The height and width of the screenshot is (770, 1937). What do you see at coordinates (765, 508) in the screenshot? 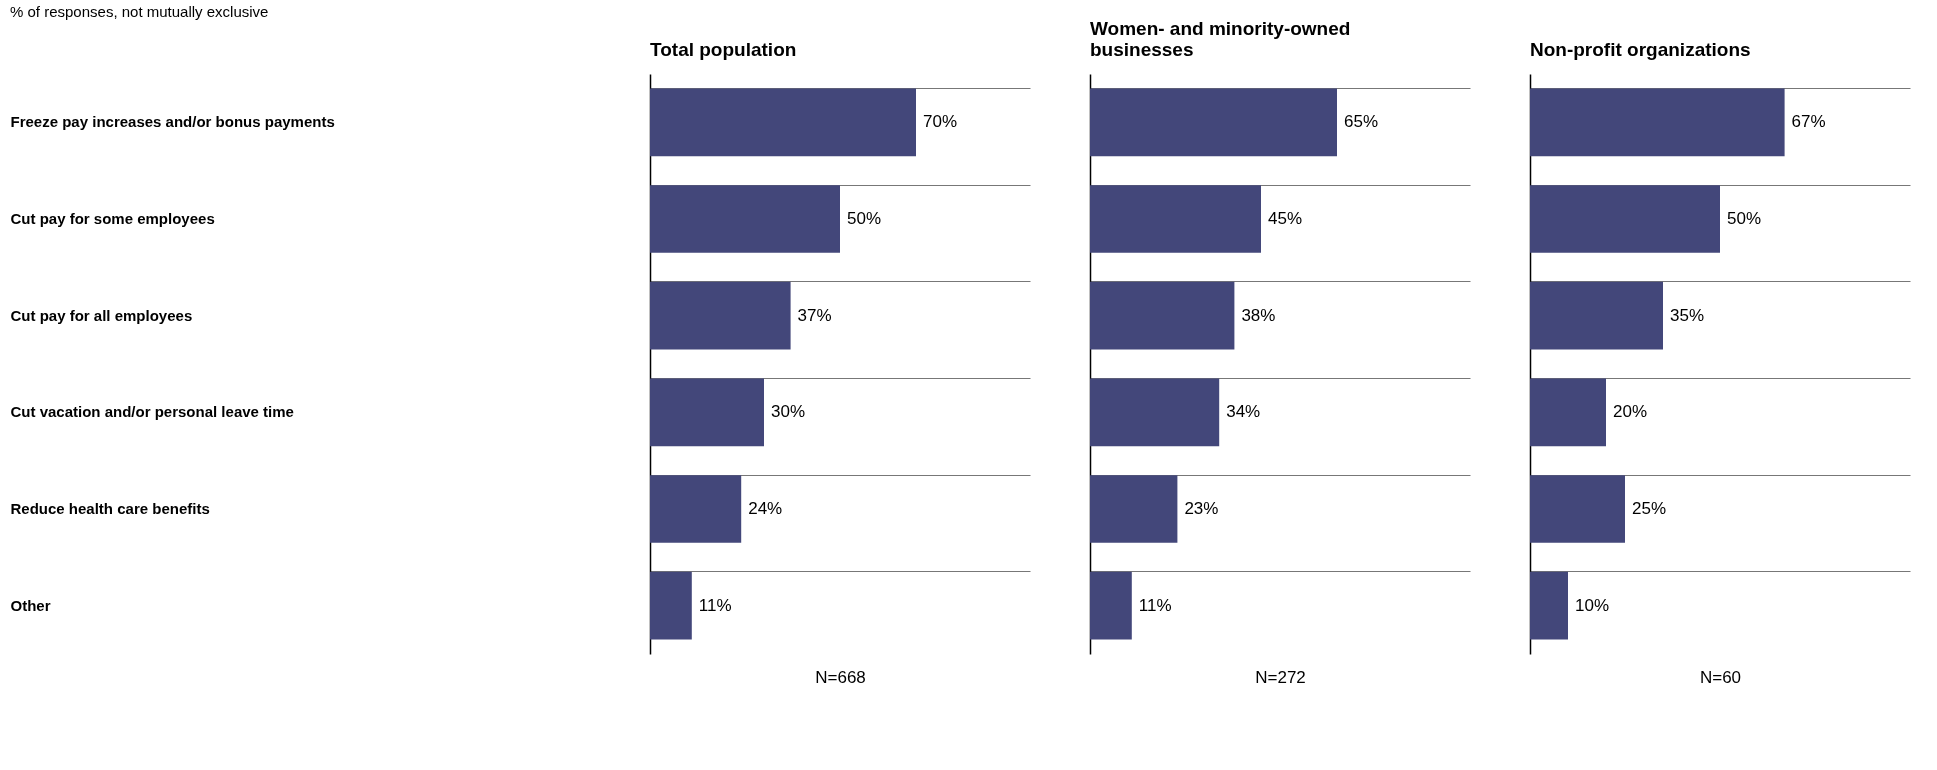
I see `data-label: 24%` at bounding box center [765, 508].